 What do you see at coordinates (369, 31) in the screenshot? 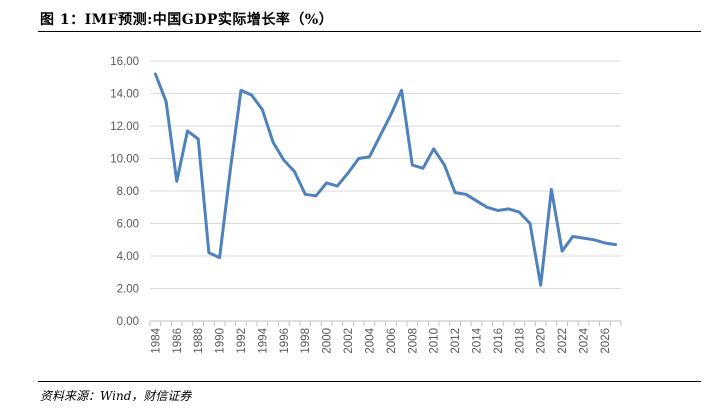
I see `top-rule` at bounding box center [369, 31].